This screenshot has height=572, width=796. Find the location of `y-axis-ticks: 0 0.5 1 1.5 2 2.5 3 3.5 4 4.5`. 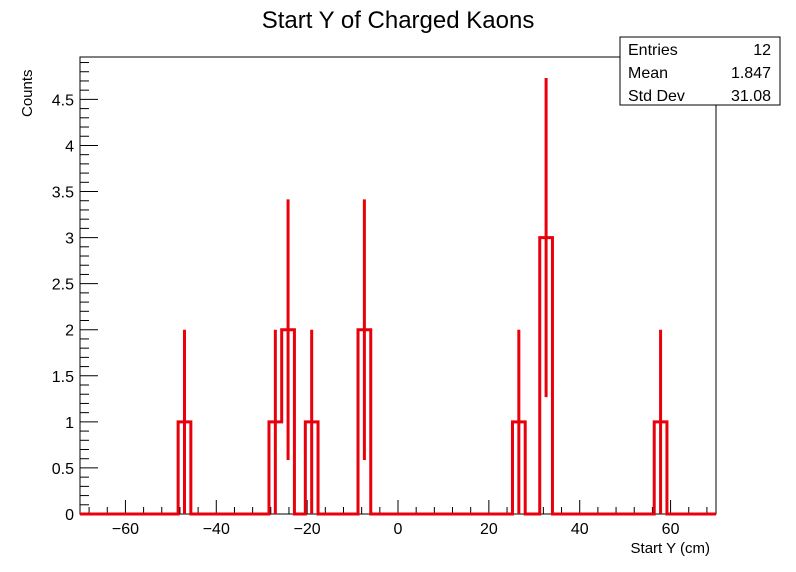

y-axis-ticks: 0 0.5 1 1.5 2 2.5 3 3.5 4 4.5 is located at coordinates (75, 293).